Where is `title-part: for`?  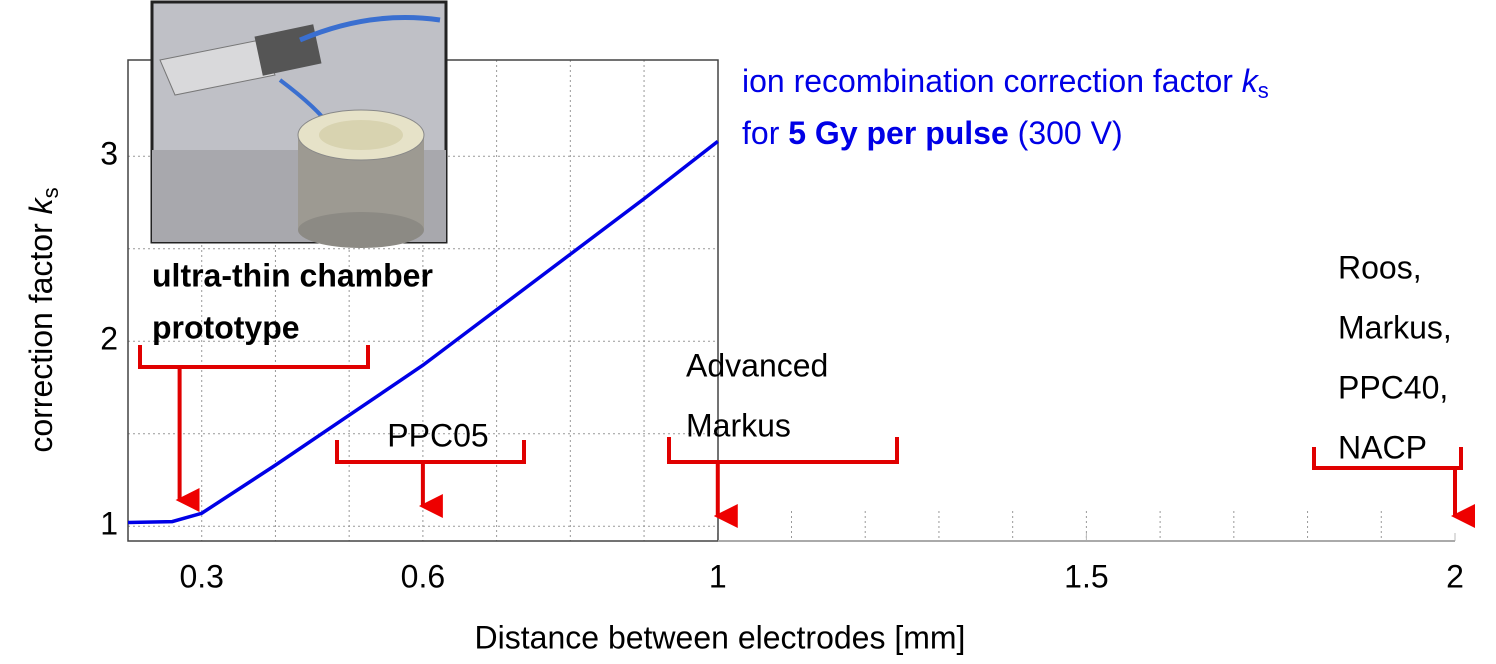 title-part: for is located at coordinates (765, 133).